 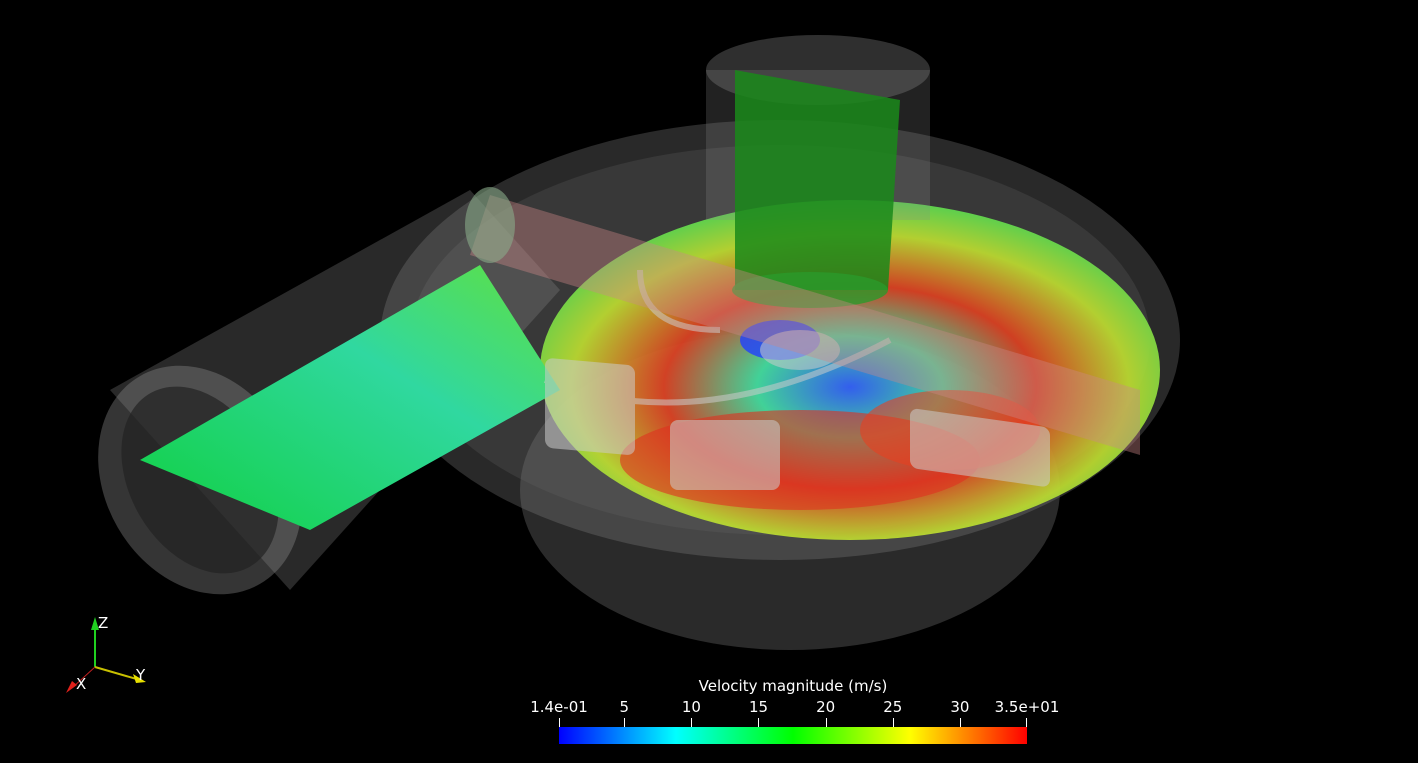 What do you see at coordinates (793, 735) in the screenshot?
I see `color-legend-bar` at bounding box center [793, 735].